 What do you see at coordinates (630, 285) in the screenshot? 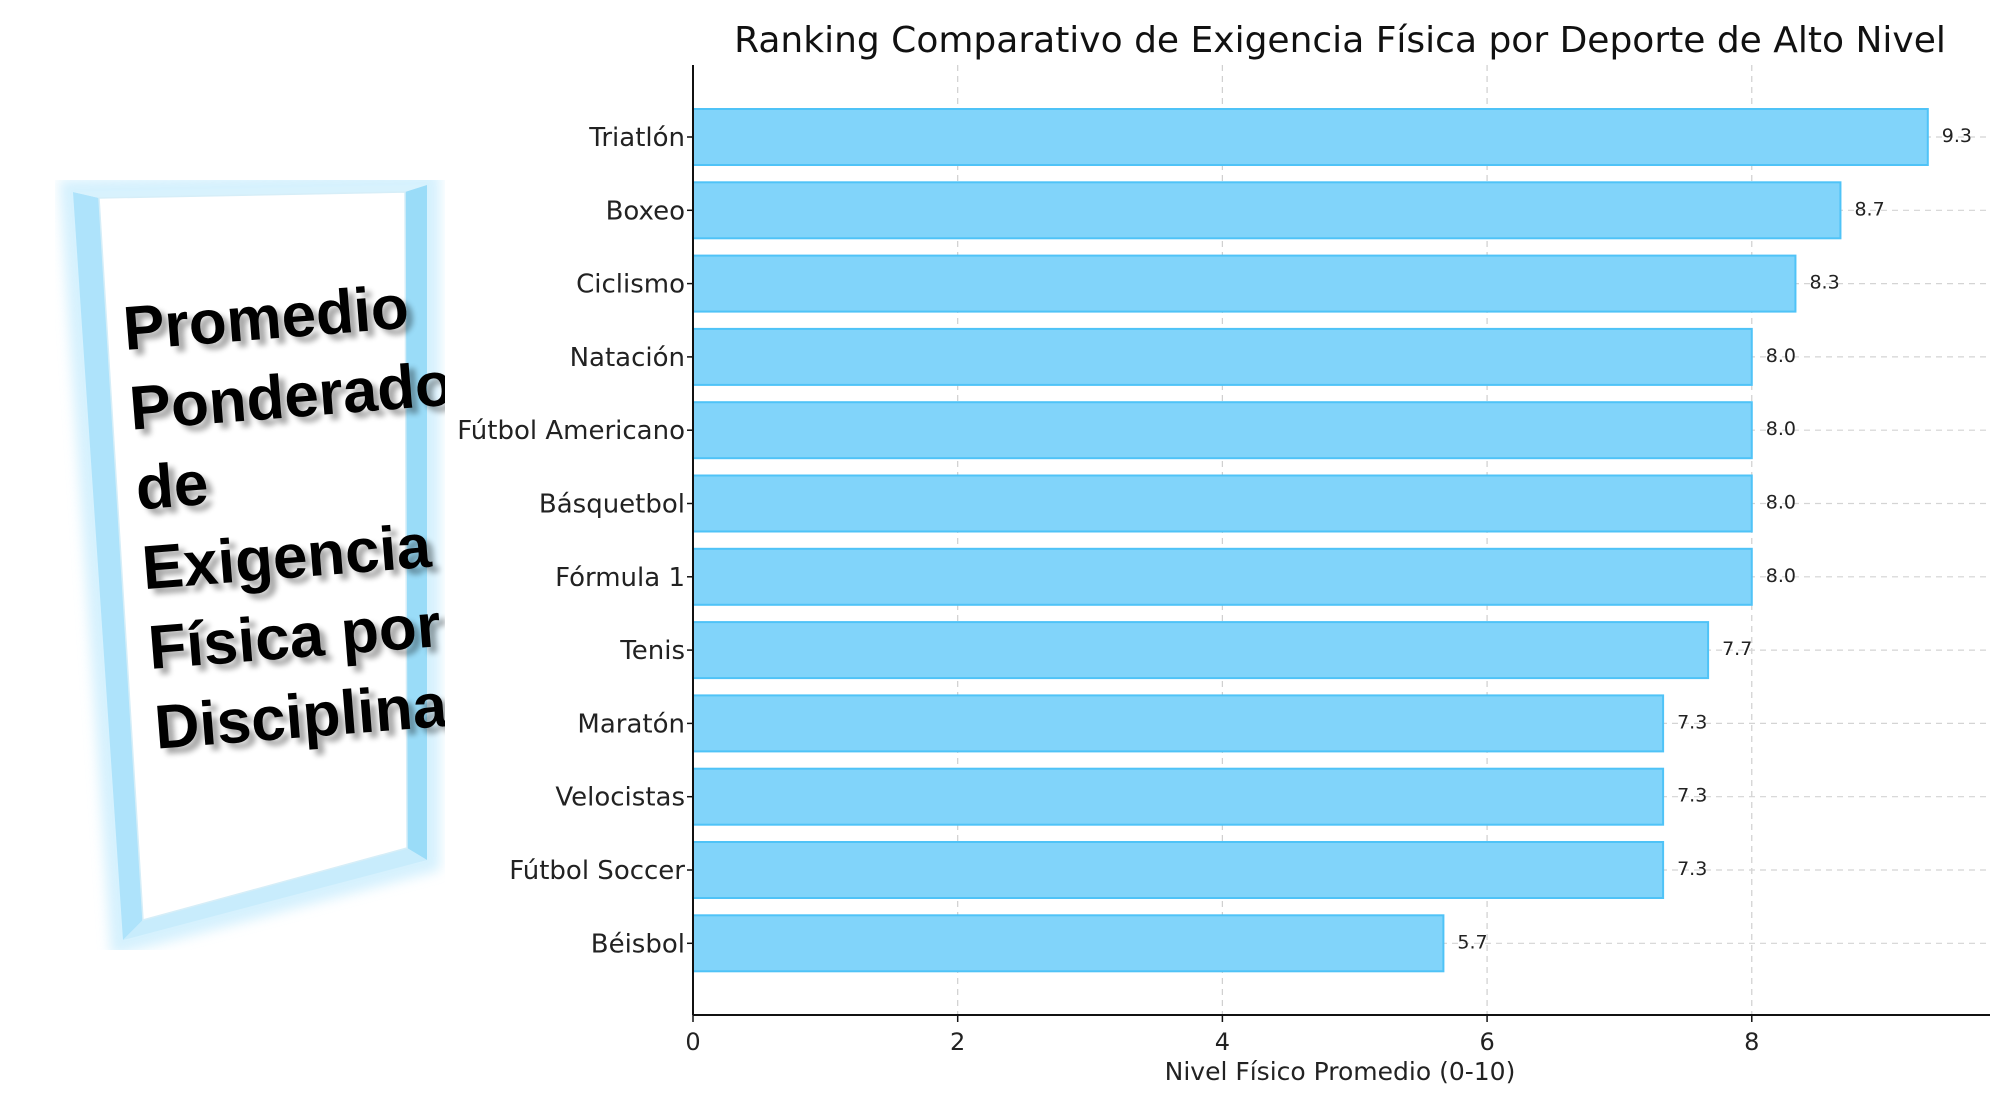
I see `category-label: Ciclismo` at bounding box center [630, 285].